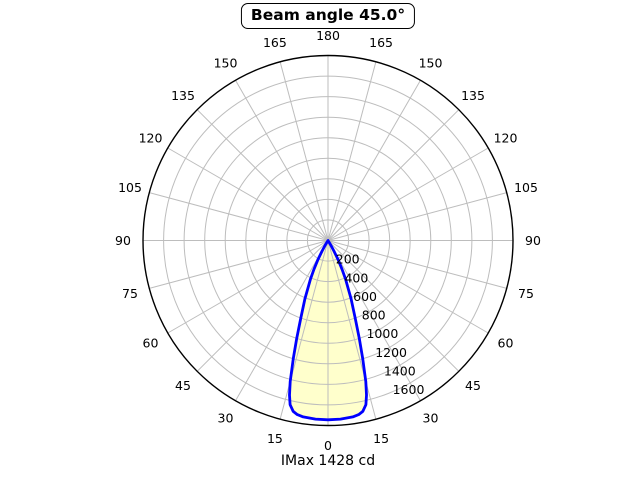  I want to click on beam-outline, so click(328, 330).